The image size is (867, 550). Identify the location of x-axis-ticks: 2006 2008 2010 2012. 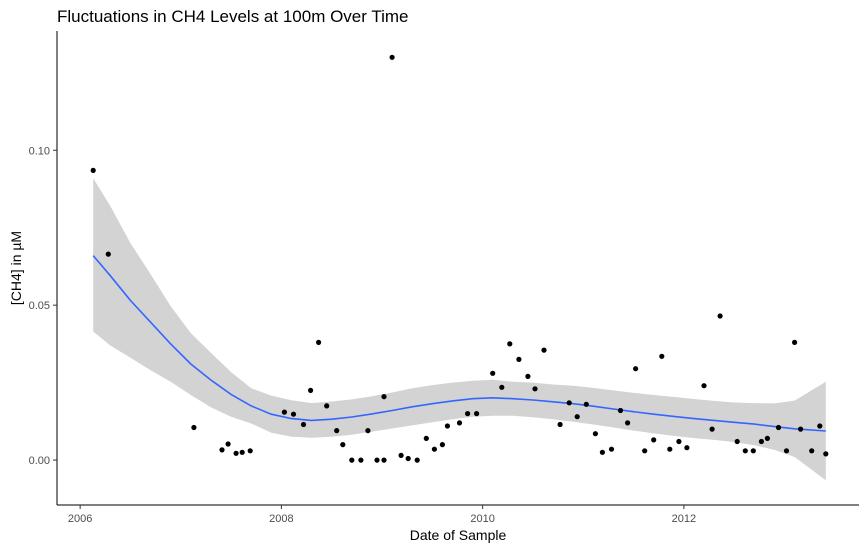
(382, 515).